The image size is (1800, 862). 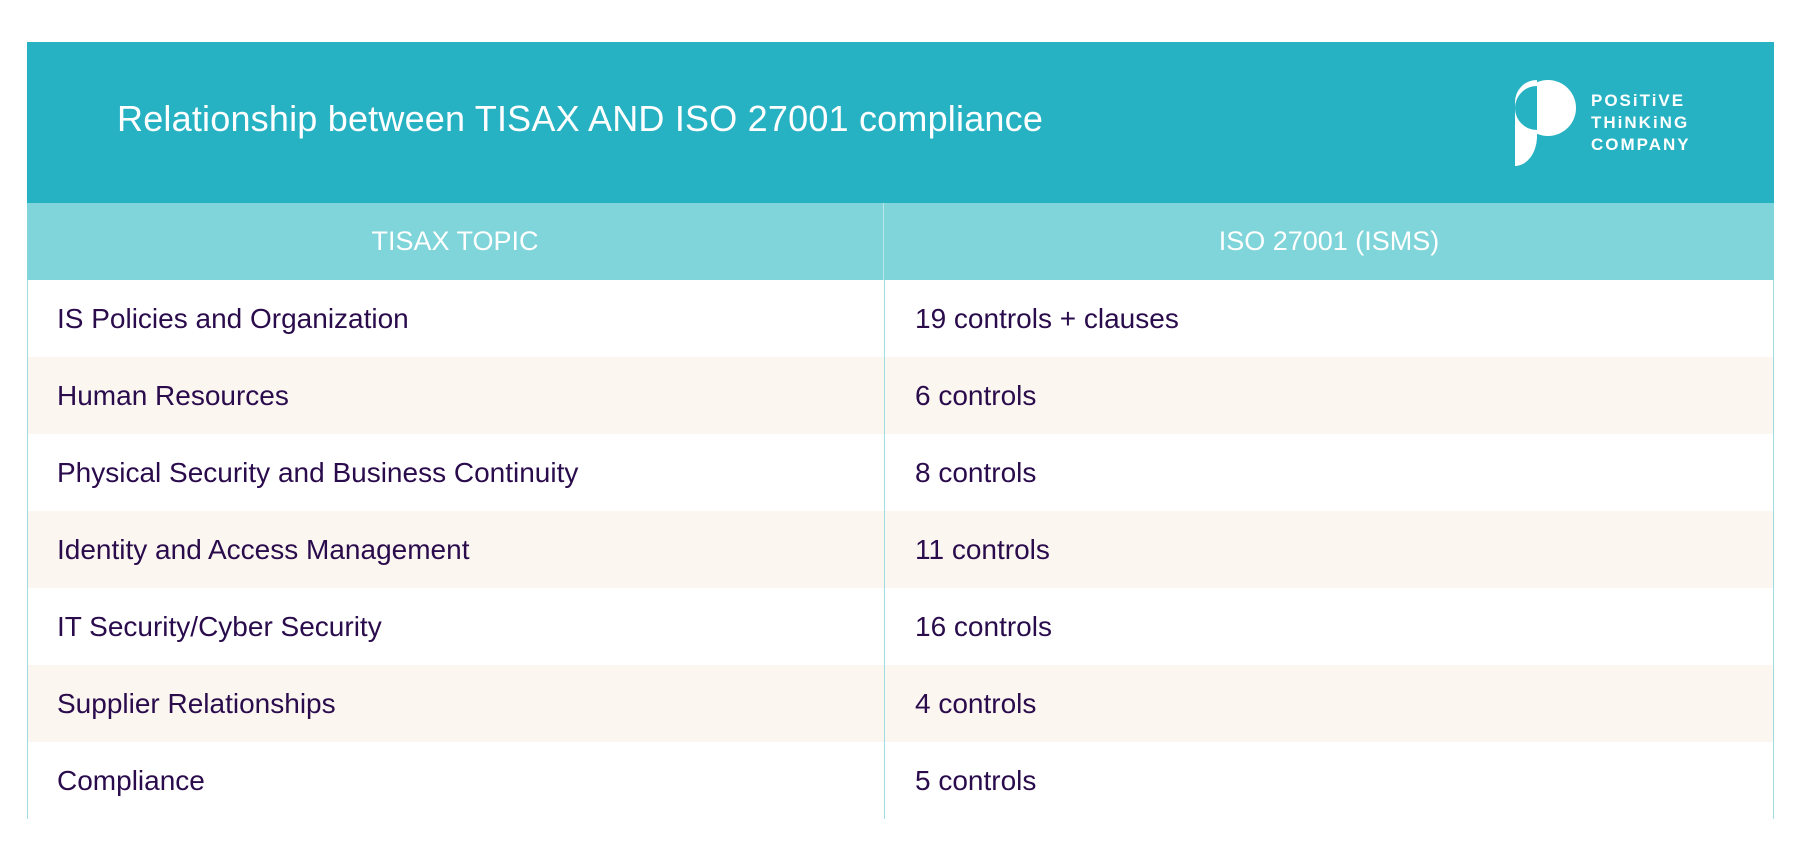 What do you see at coordinates (1641, 144) in the screenshot?
I see `logo-line: COMPANY` at bounding box center [1641, 144].